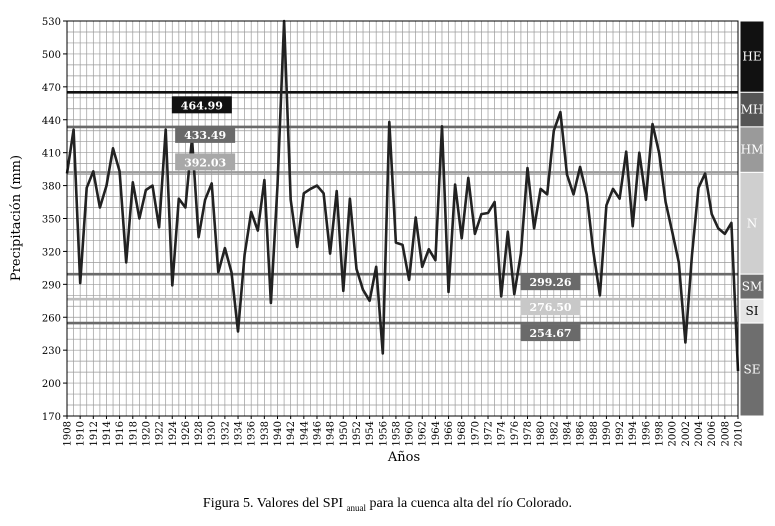  What do you see at coordinates (357, 433) in the screenshot?
I see `x-tick-label: 1952` at bounding box center [357, 433].